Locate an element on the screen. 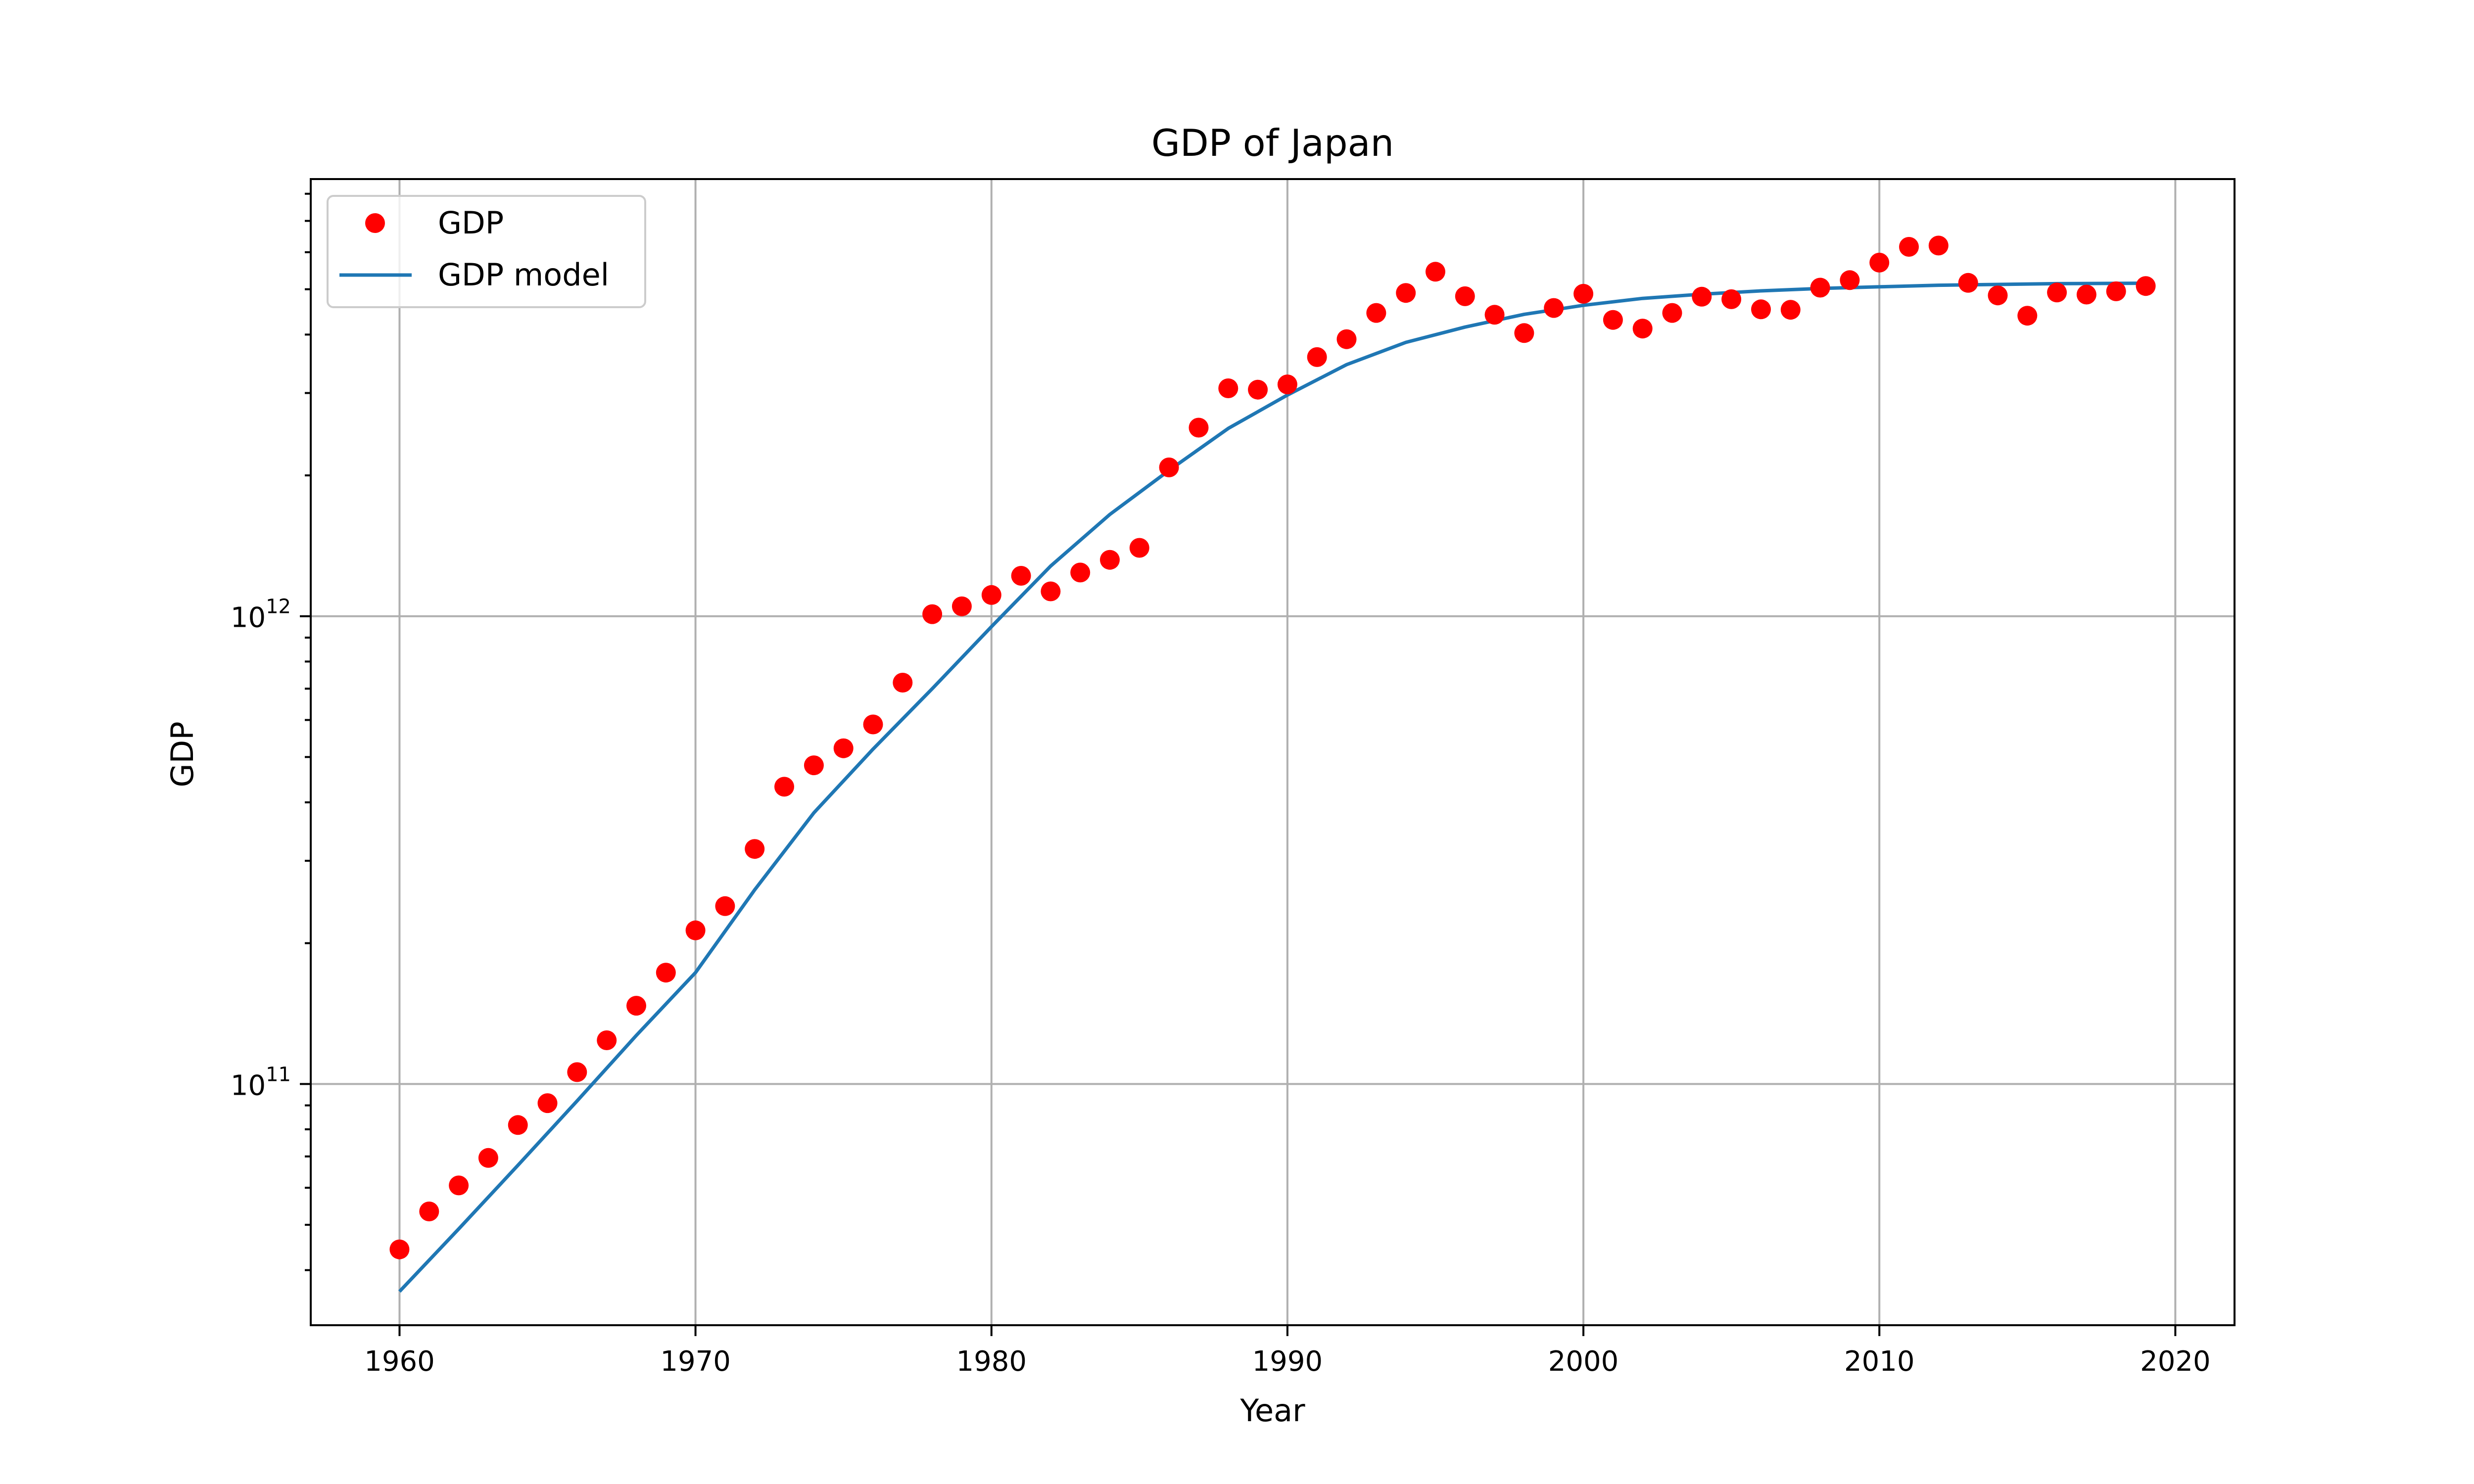 The image size is (2474, 1484). x-tick-label: 1990 is located at coordinates (1288, 1361).